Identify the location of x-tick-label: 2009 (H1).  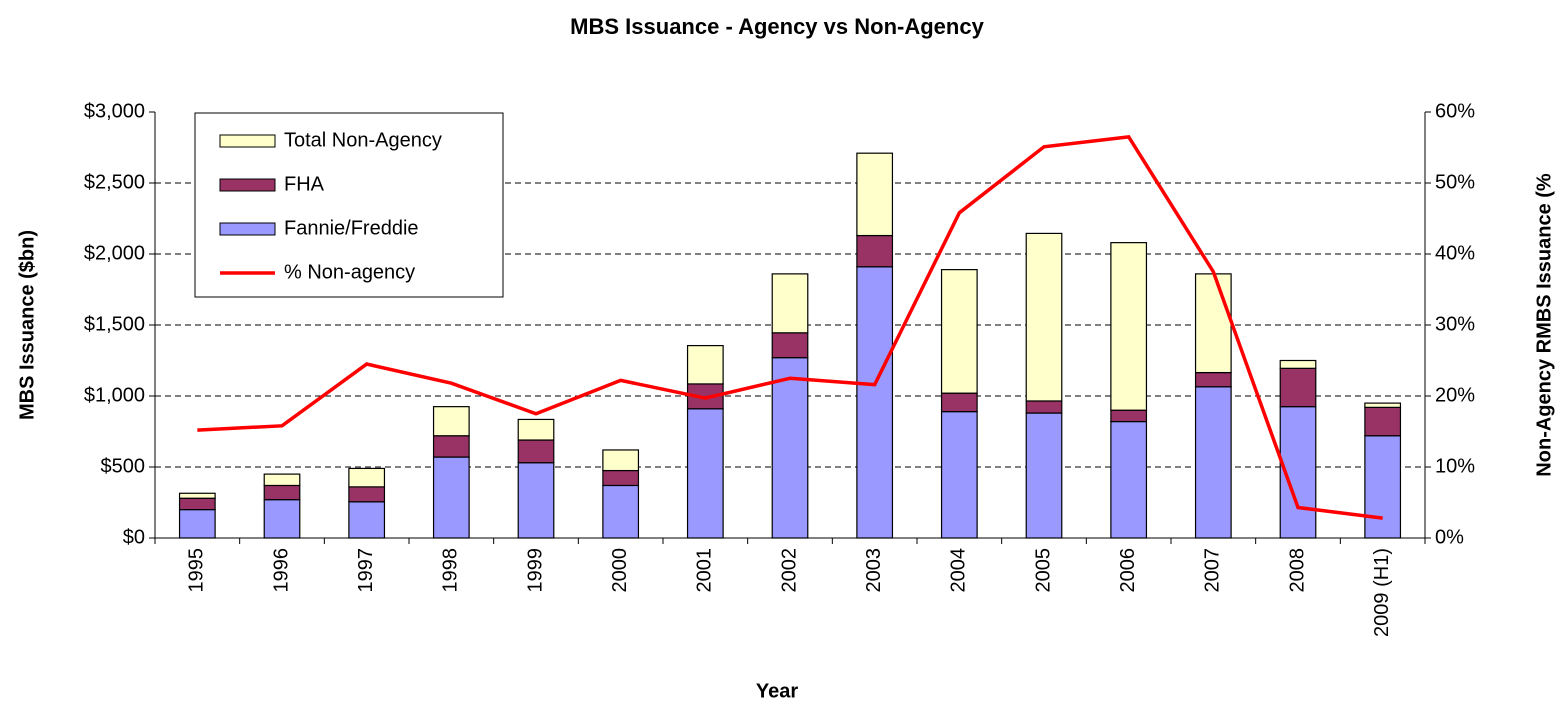
(1382, 592).